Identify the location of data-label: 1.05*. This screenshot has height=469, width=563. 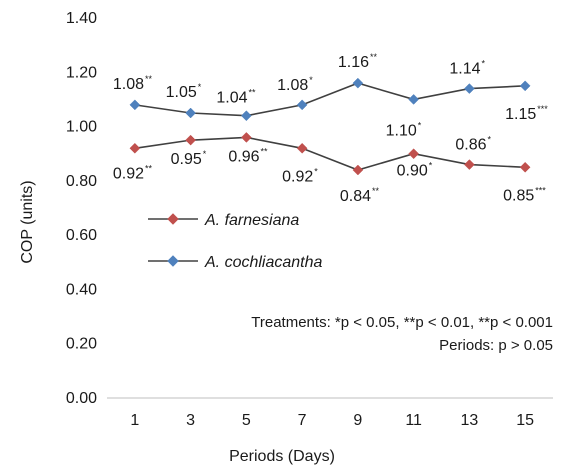
(184, 91).